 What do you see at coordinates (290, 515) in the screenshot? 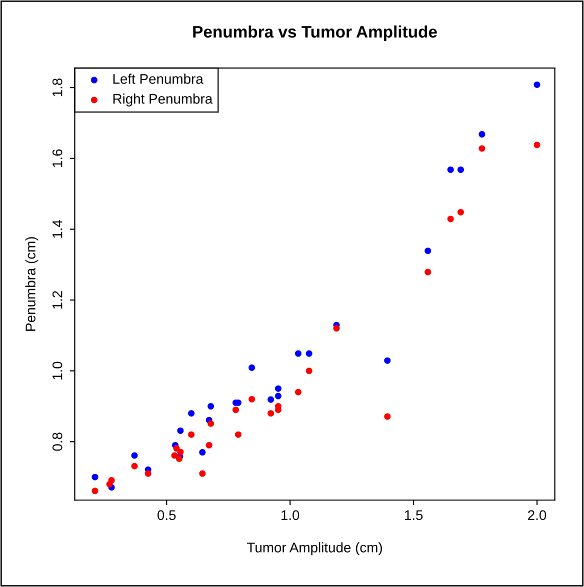
I see `x-tick-label: 1.0` at bounding box center [290, 515].